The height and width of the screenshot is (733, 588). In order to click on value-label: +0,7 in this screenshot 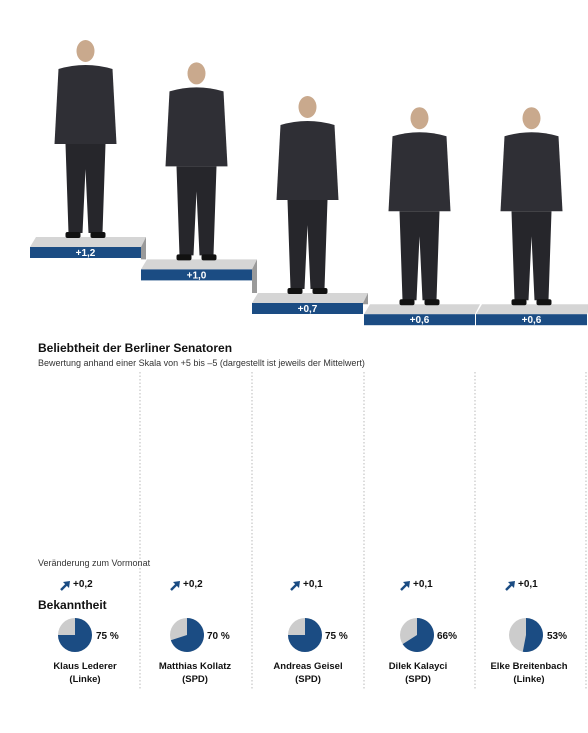, I will do `click(308, 309)`.